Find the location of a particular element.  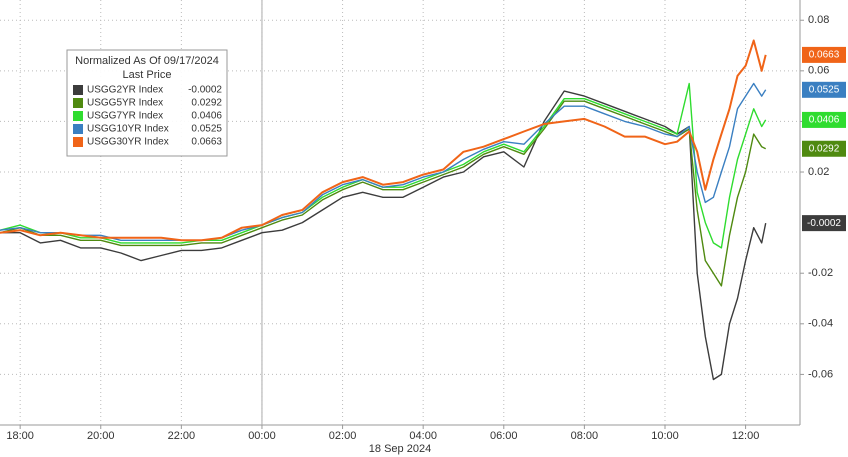

y-tick-label: -0.02 is located at coordinates (820, 273).